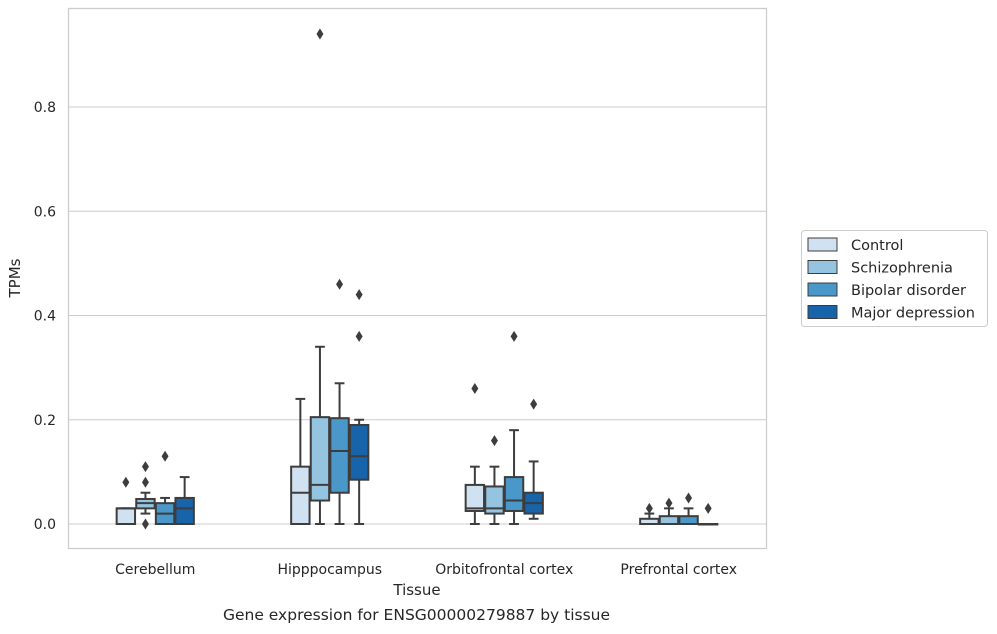 The image size is (997, 634). Describe the element at coordinates (45, 108) in the screenshot. I see `y-tick-label: 0.8` at that location.